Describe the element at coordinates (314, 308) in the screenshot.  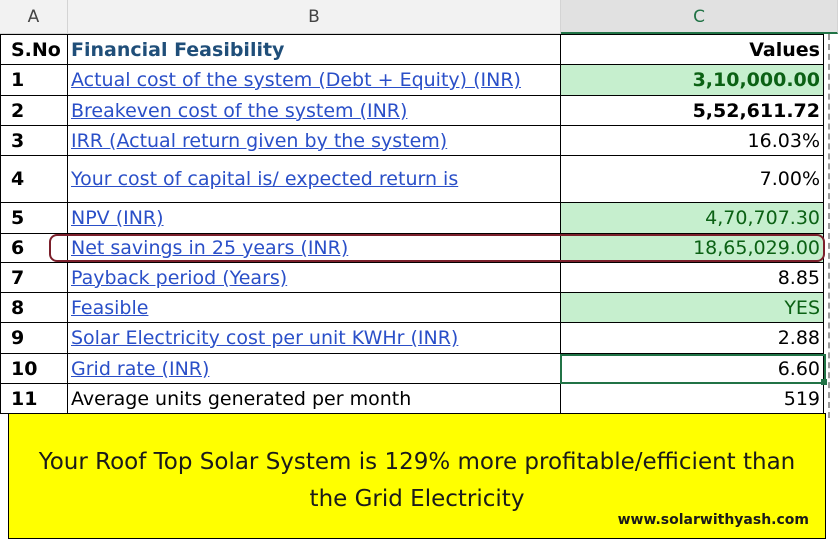
I see `row-8-label: Feasible` at that location.